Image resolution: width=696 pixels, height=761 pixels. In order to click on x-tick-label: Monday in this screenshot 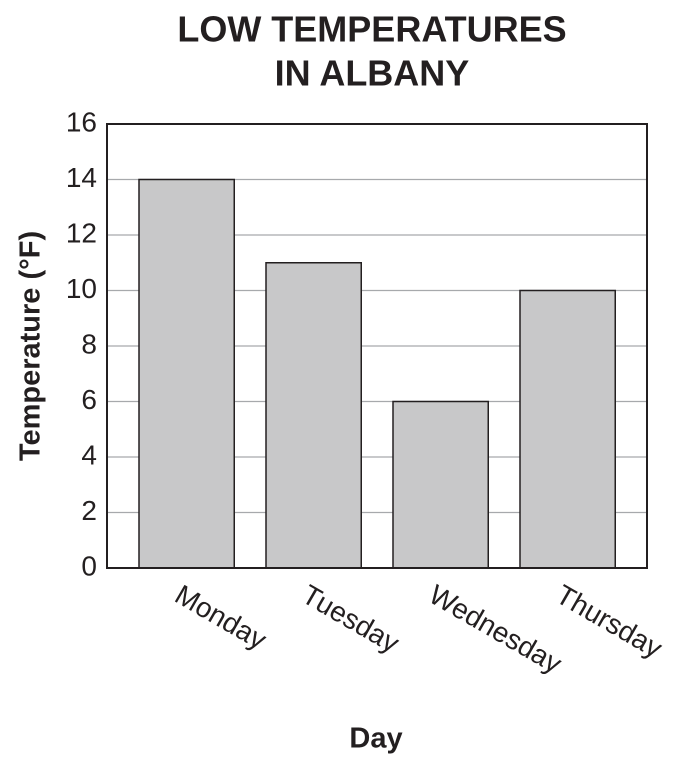, I will do `click(221, 617)`.